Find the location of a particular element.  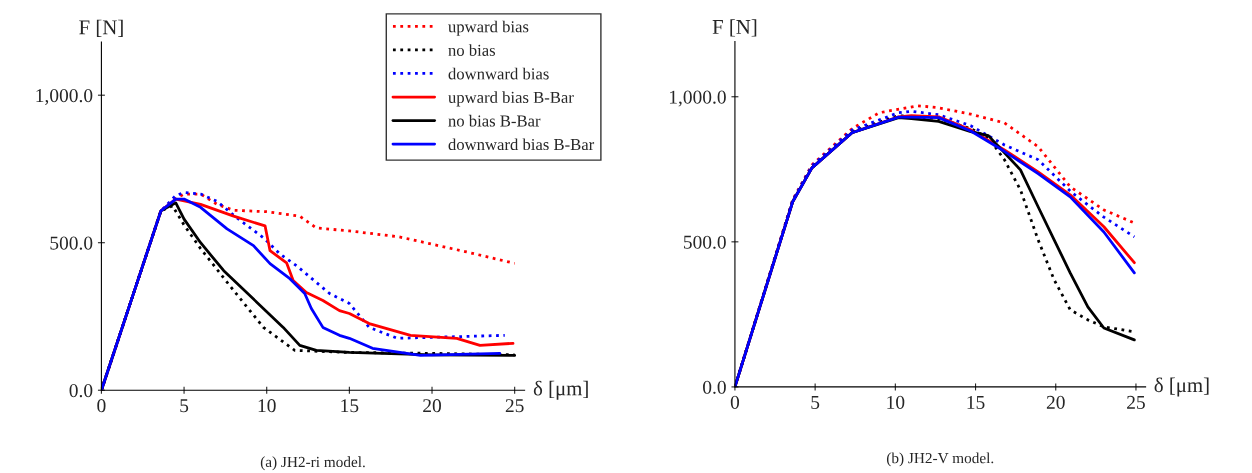

legend-label: upward bias is located at coordinates (488, 28).